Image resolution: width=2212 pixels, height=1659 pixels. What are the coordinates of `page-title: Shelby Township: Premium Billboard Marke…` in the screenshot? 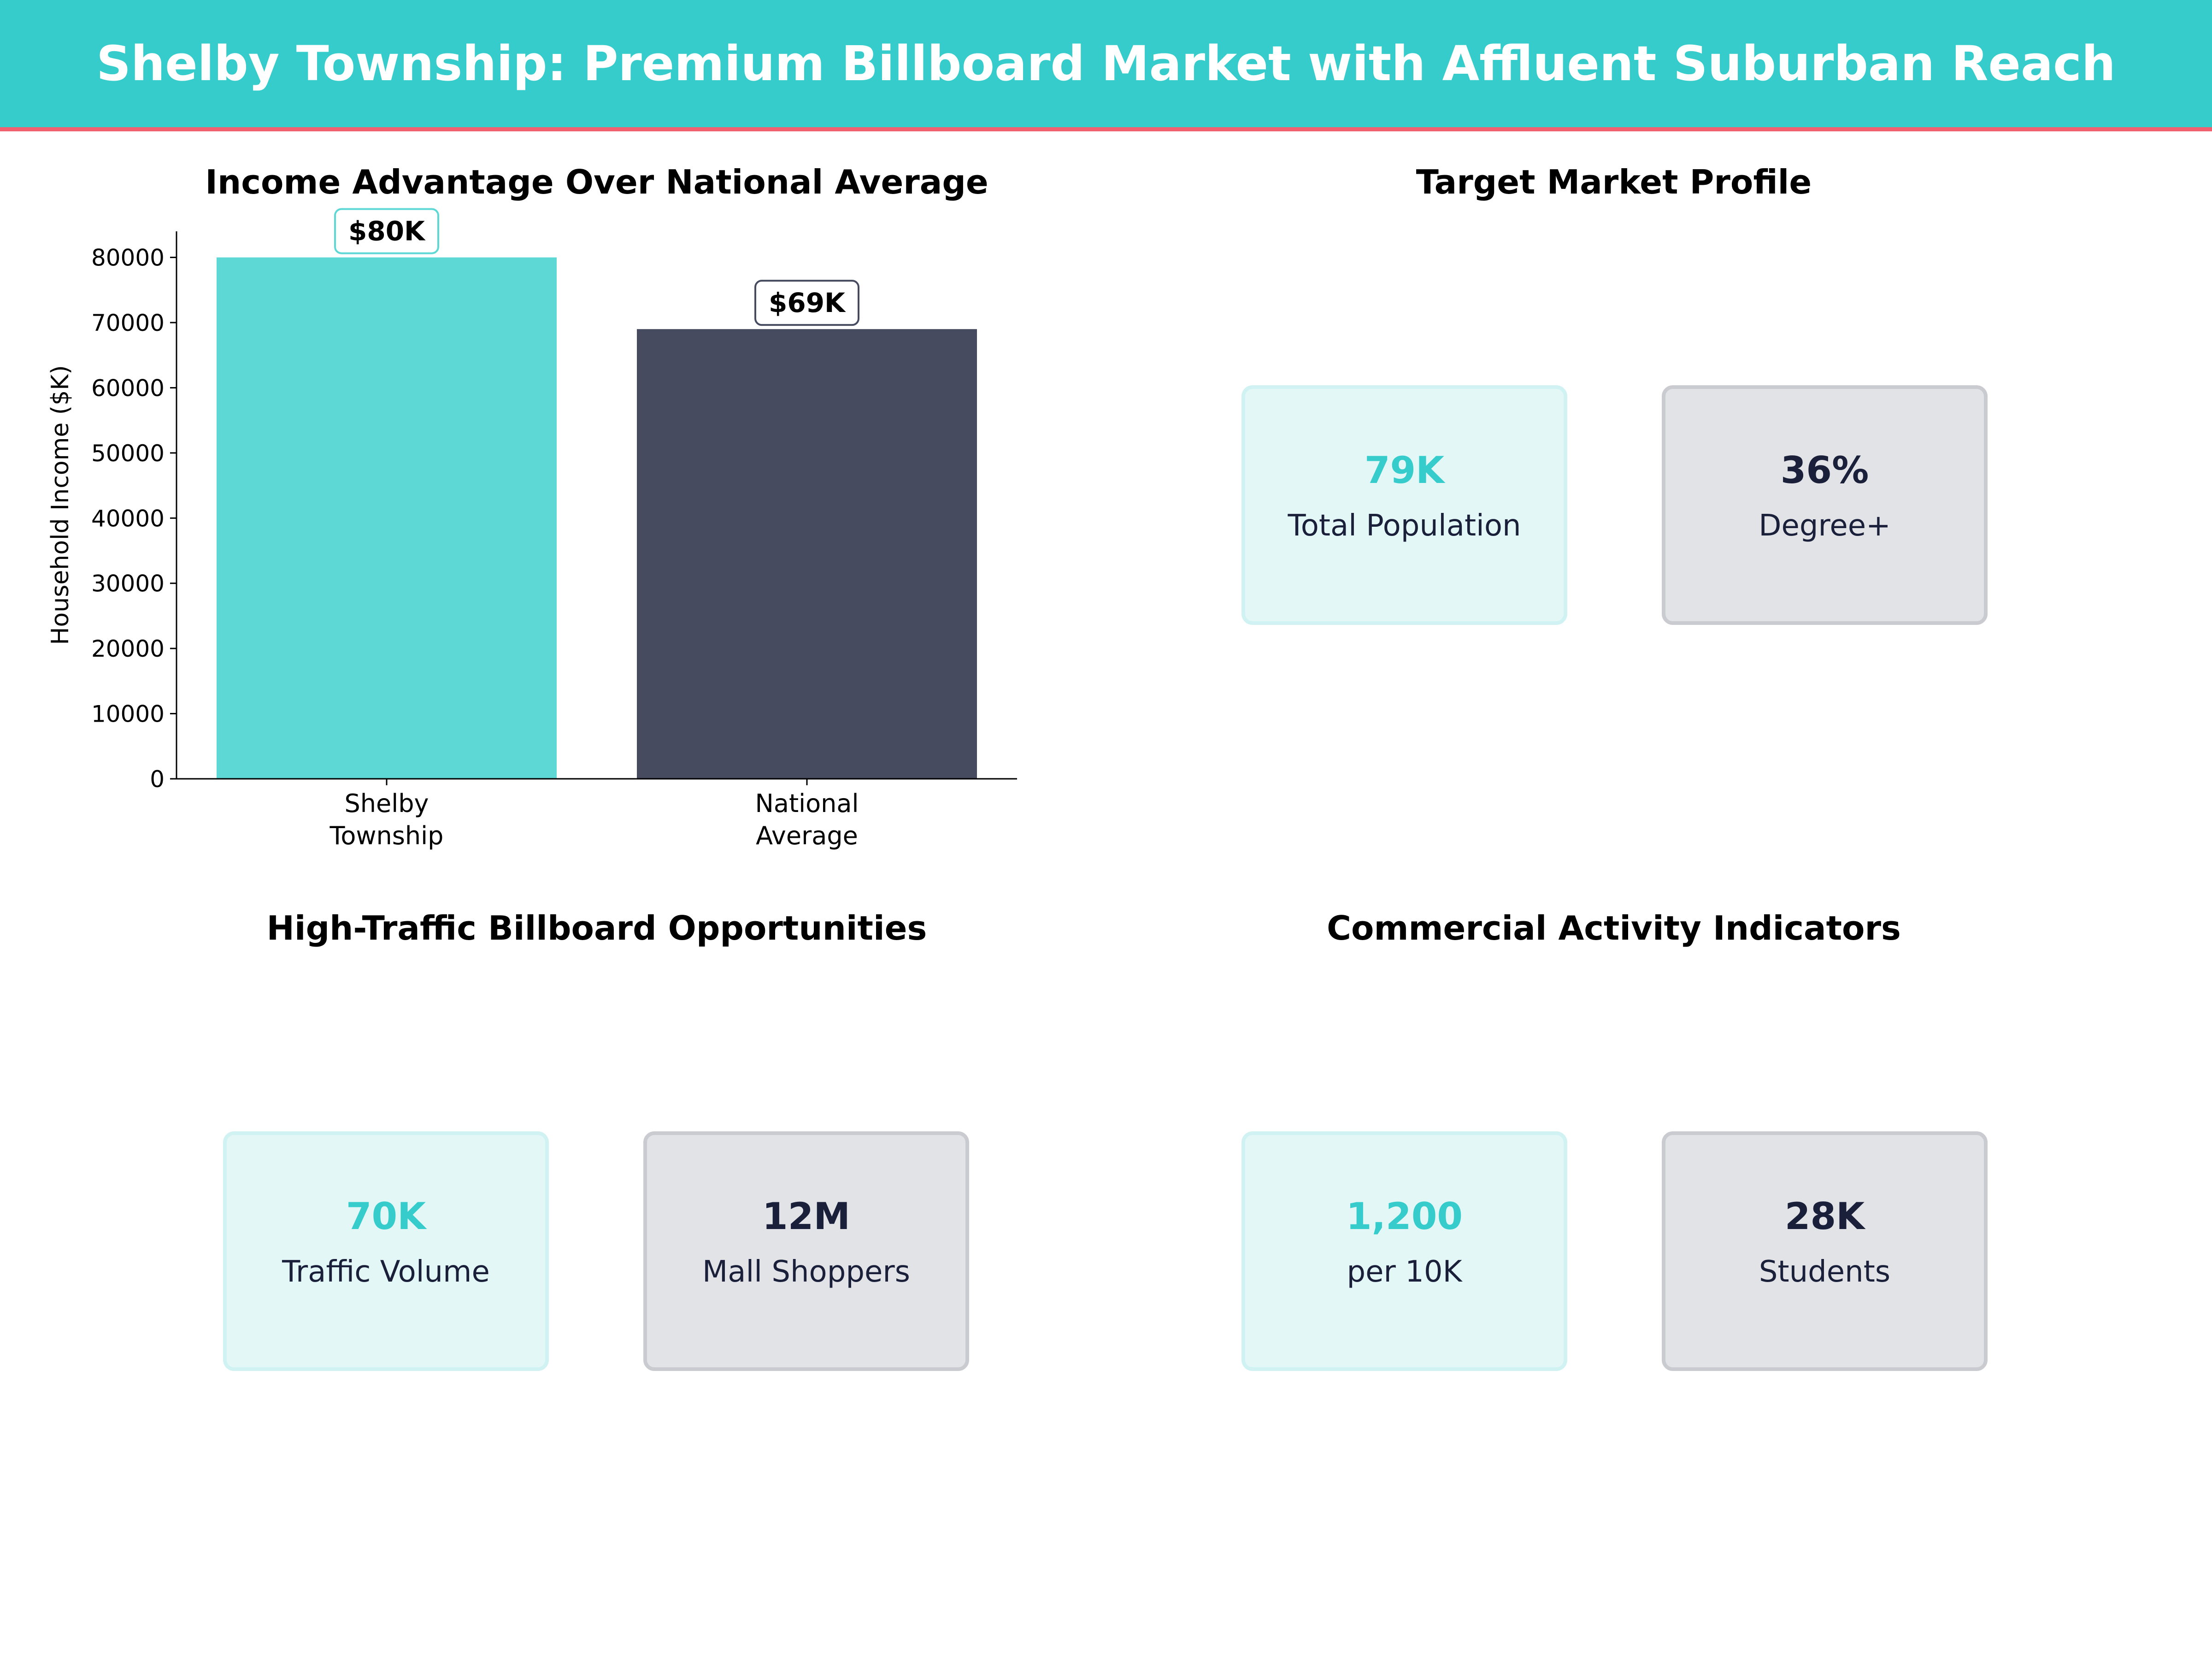 It's located at (1106, 63).